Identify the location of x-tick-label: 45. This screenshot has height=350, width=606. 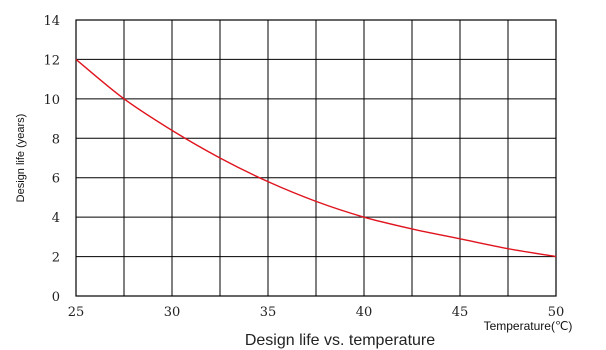
(460, 312).